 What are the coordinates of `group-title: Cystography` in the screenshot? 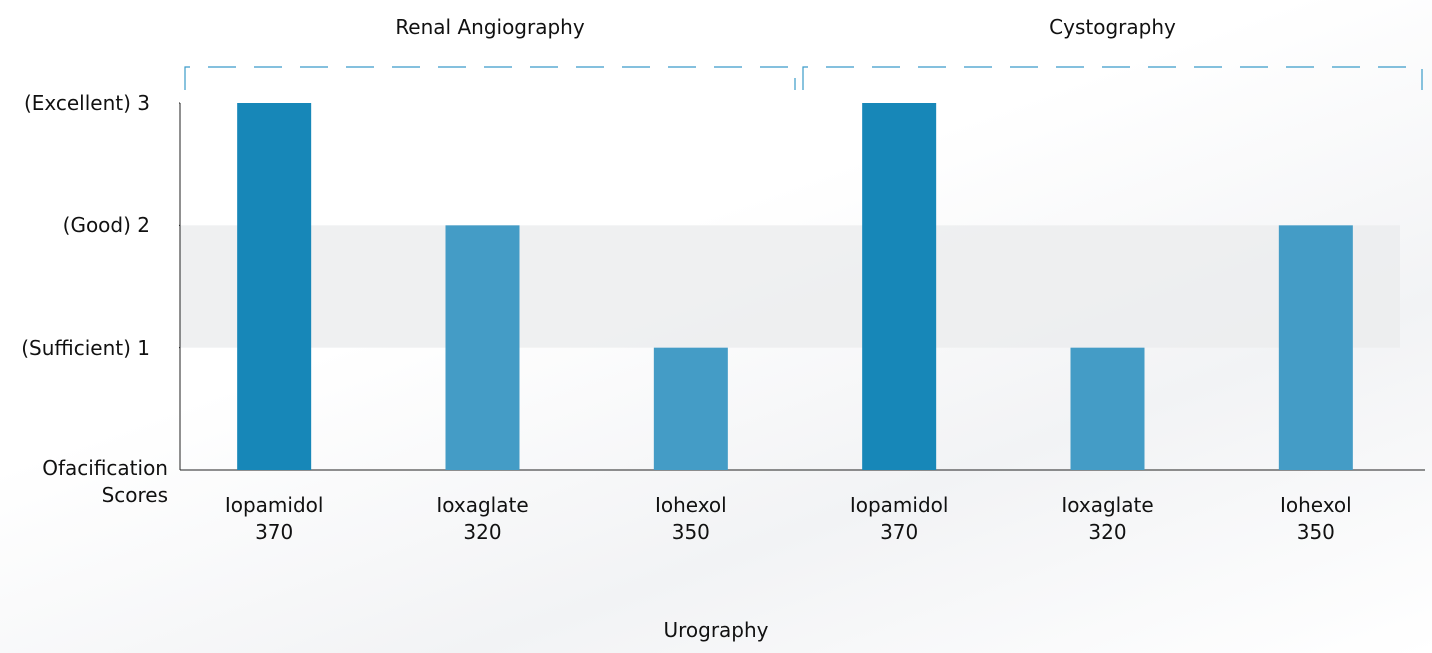 It's located at (1112, 27).